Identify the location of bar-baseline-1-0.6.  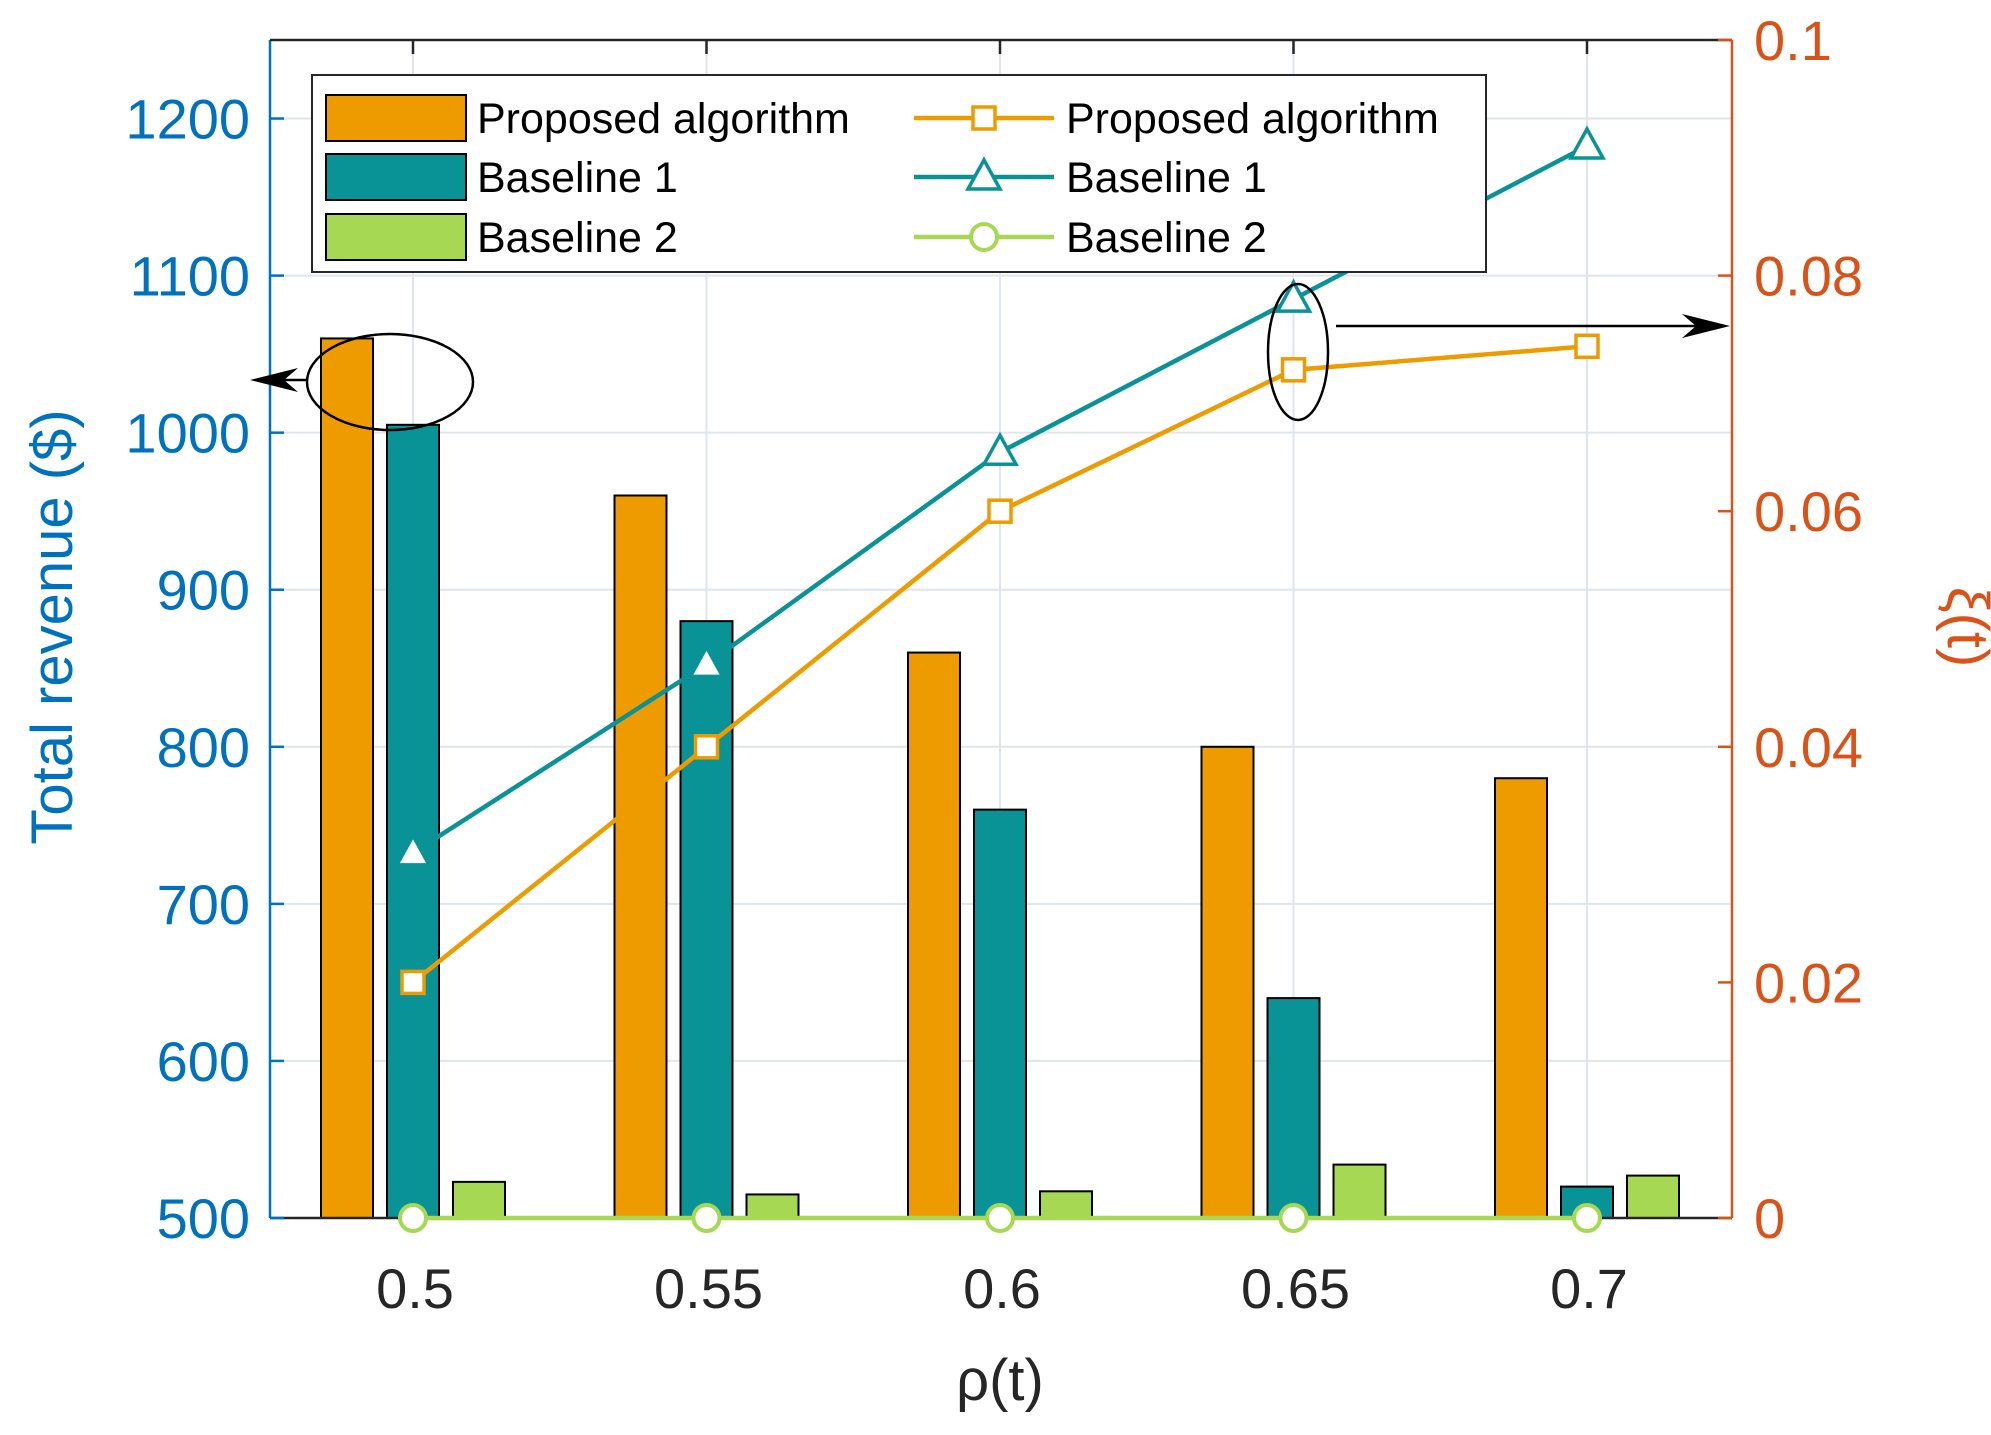
(1000, 1013).